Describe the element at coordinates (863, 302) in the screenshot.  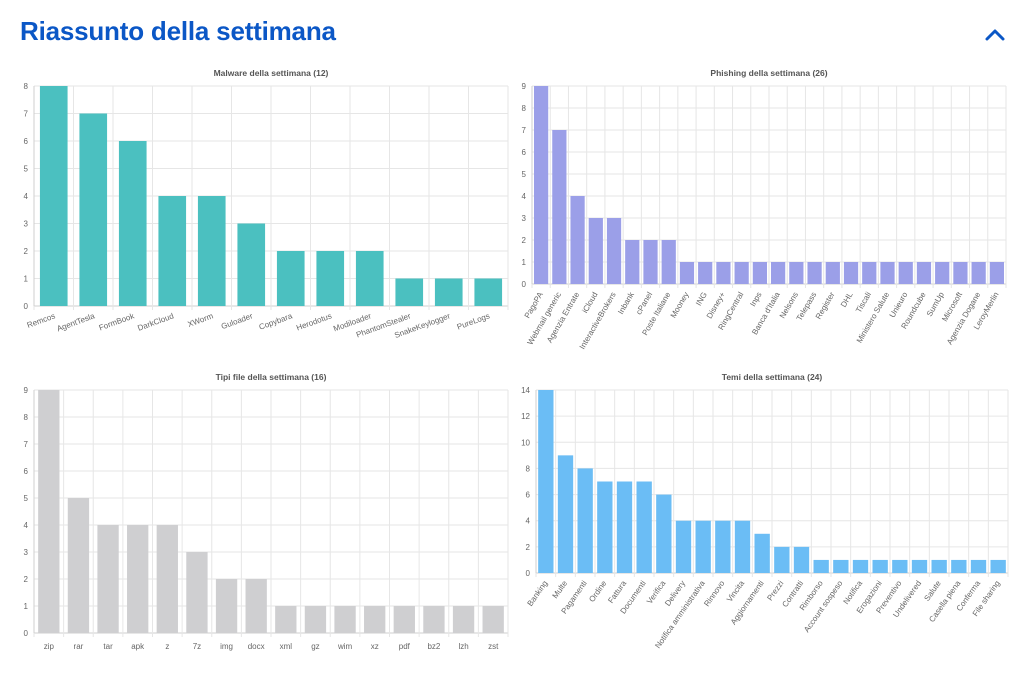
I see `x-tick-label: Tiscali` at that location.